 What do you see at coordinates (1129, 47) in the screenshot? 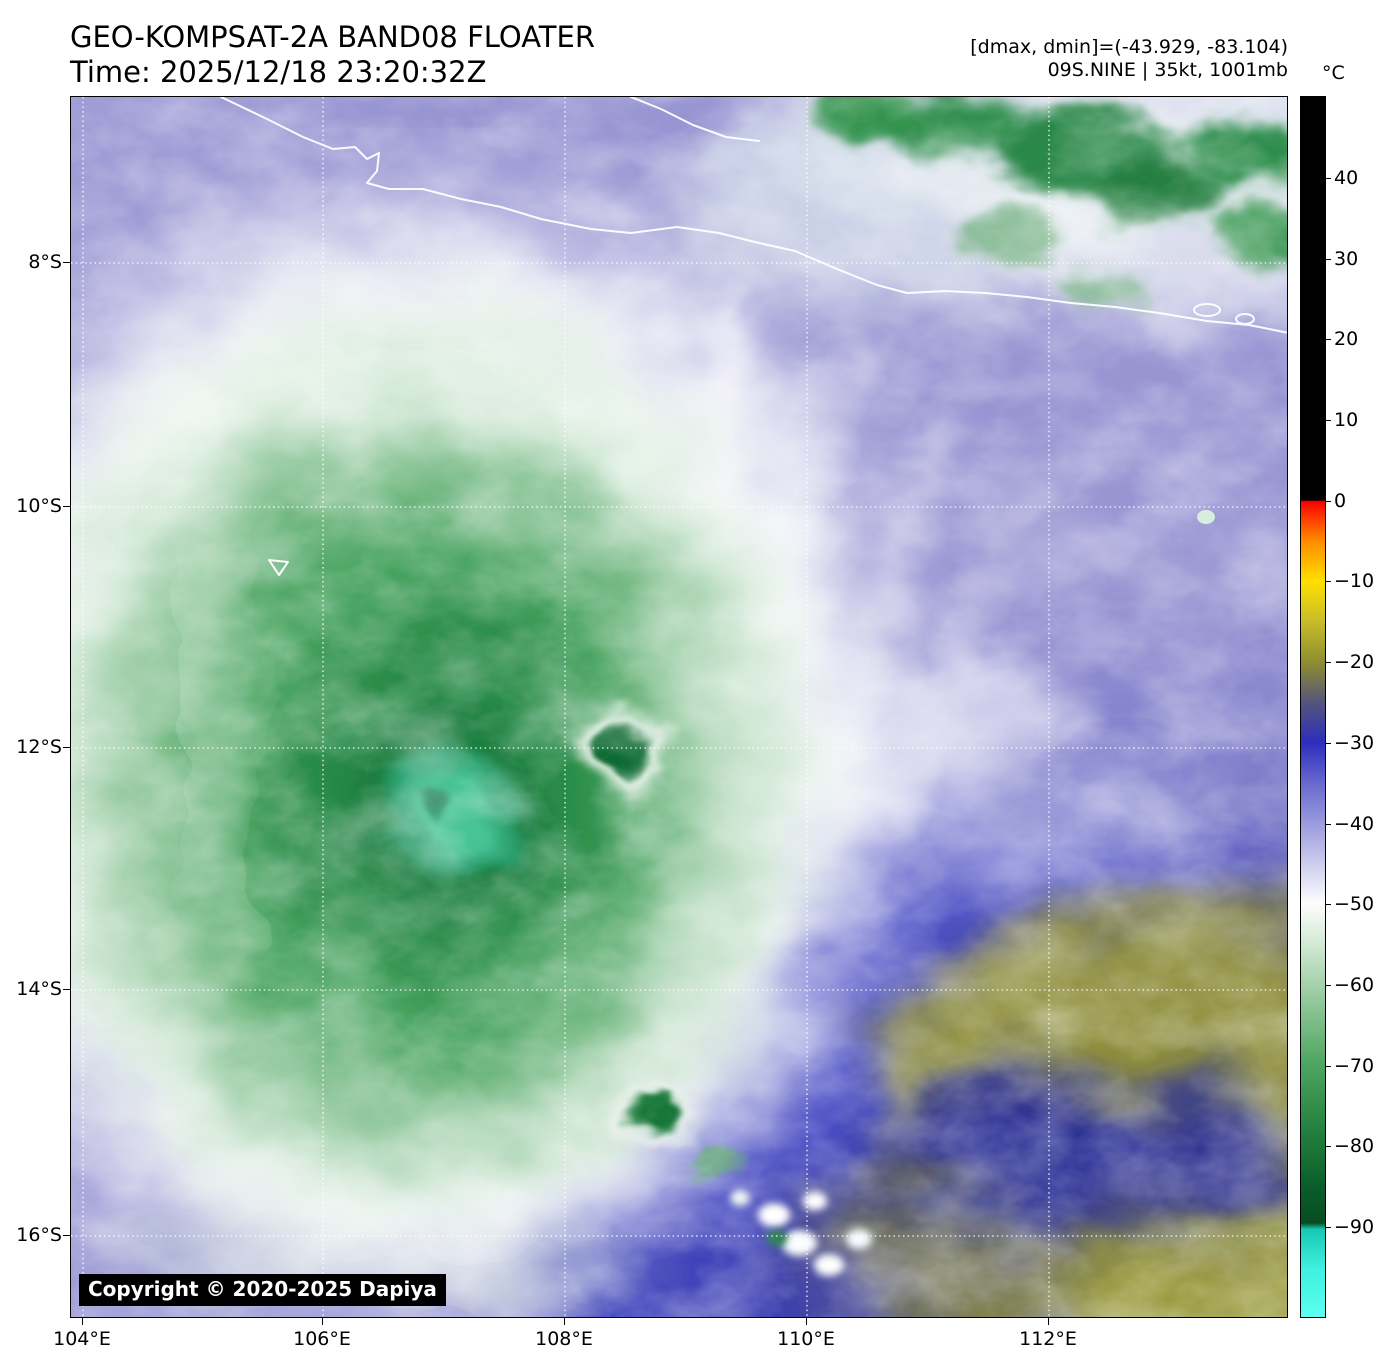
I see `dmax-dmin-readout: [dmax, dmin]=(-43.929, -83.104)` at bounding box center [1129, 47].